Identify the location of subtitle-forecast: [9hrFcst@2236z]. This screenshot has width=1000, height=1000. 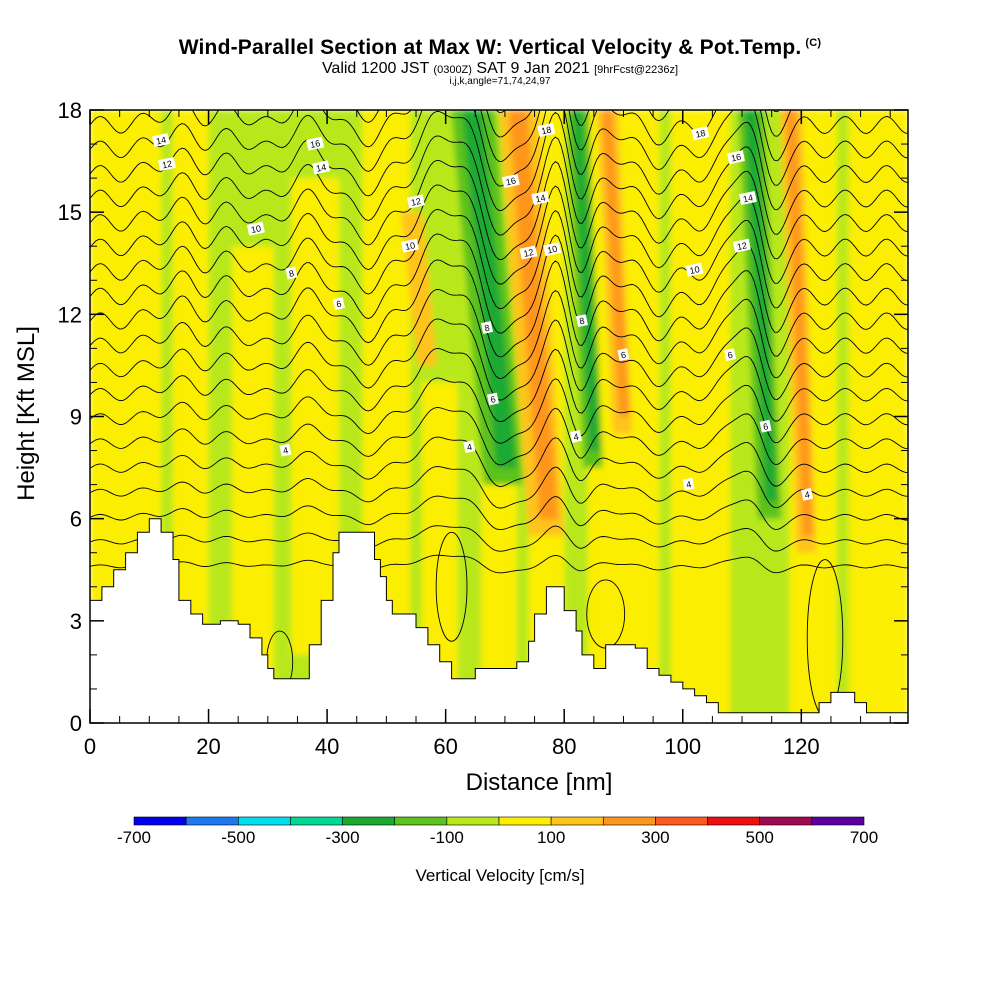
(636, 70).